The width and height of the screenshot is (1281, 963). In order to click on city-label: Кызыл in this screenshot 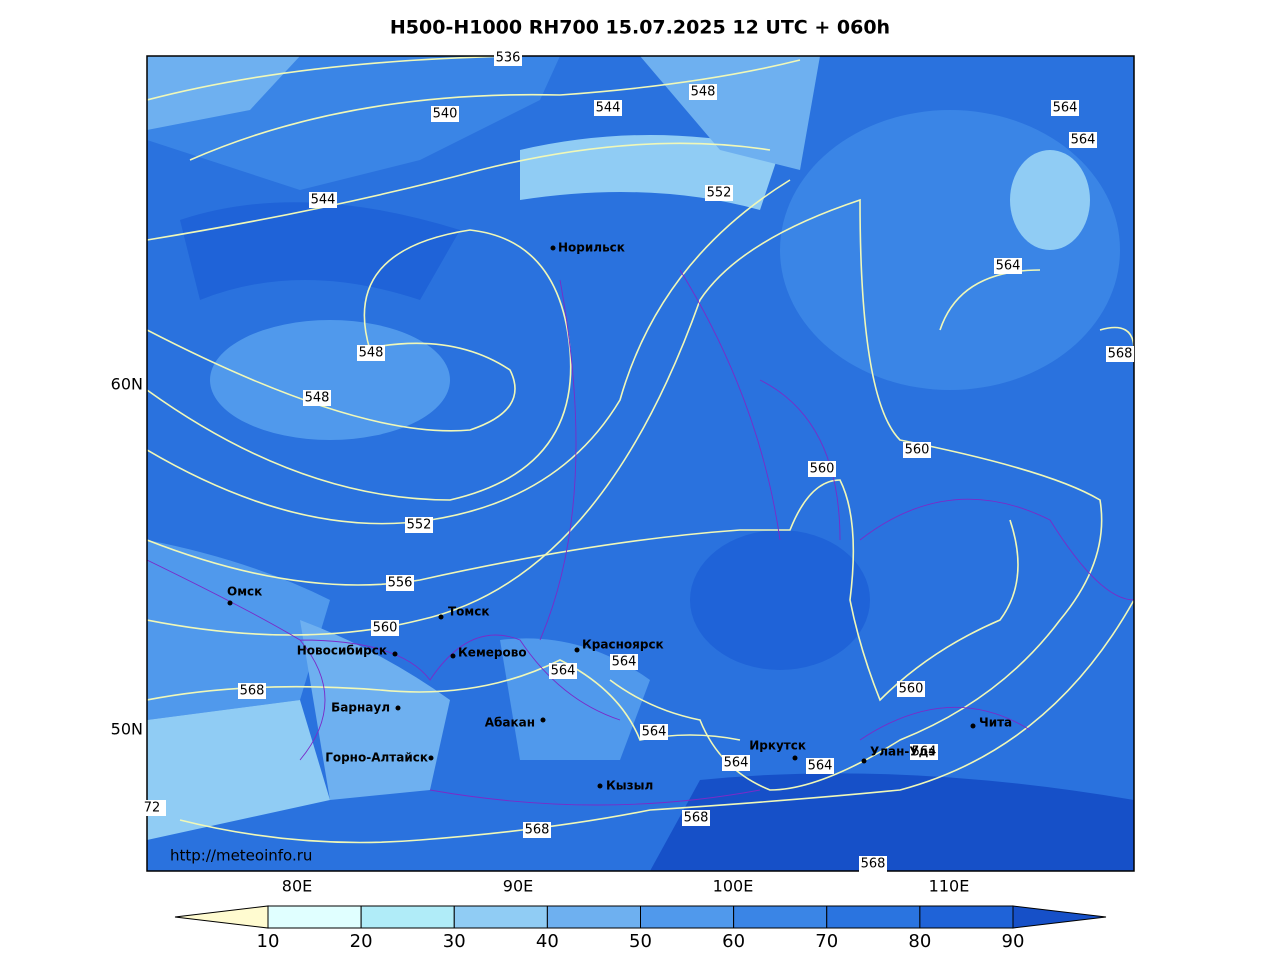, I will do `click(629, 786)`.